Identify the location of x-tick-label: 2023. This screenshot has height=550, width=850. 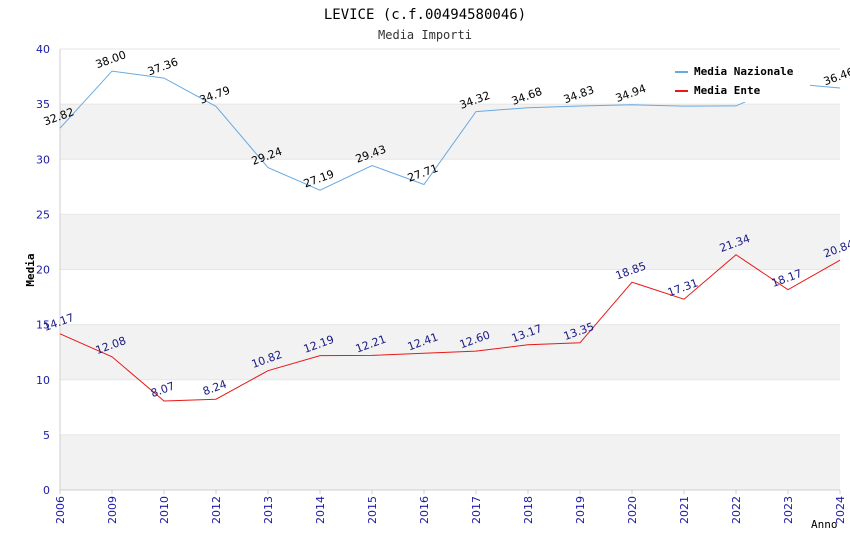
(788, 510).